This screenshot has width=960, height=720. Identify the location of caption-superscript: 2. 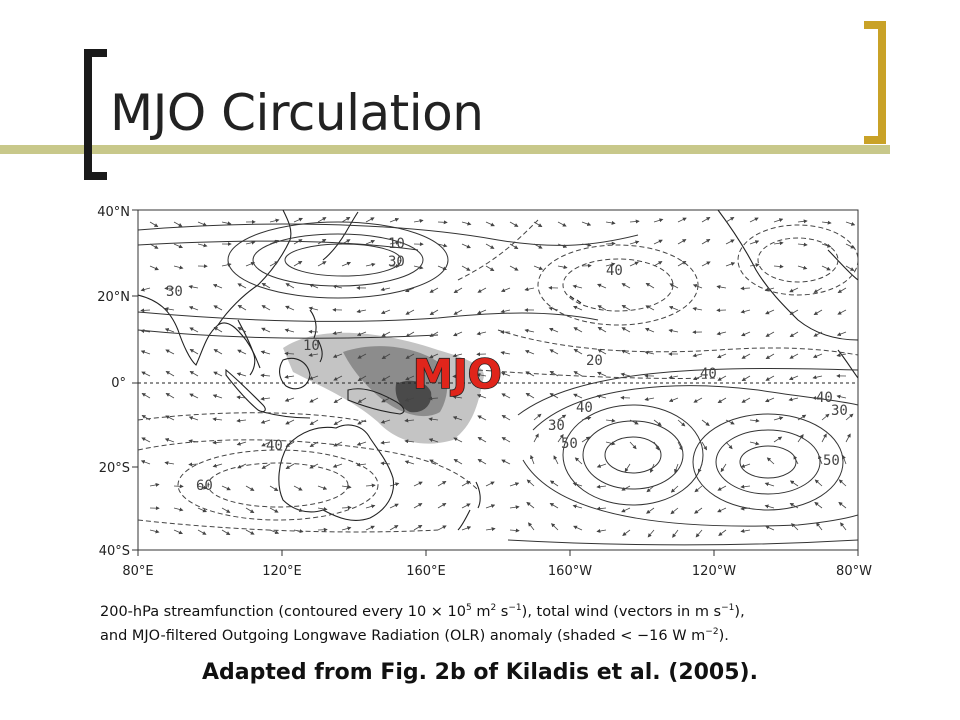
(493, 608).